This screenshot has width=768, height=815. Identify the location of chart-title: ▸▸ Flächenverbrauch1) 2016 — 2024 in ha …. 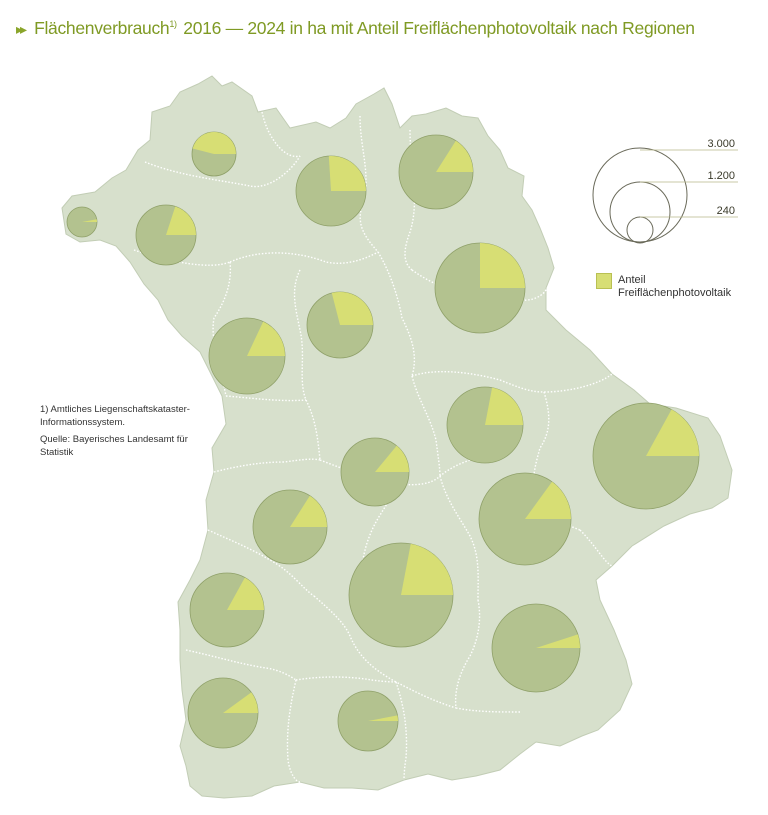
(355, 28).